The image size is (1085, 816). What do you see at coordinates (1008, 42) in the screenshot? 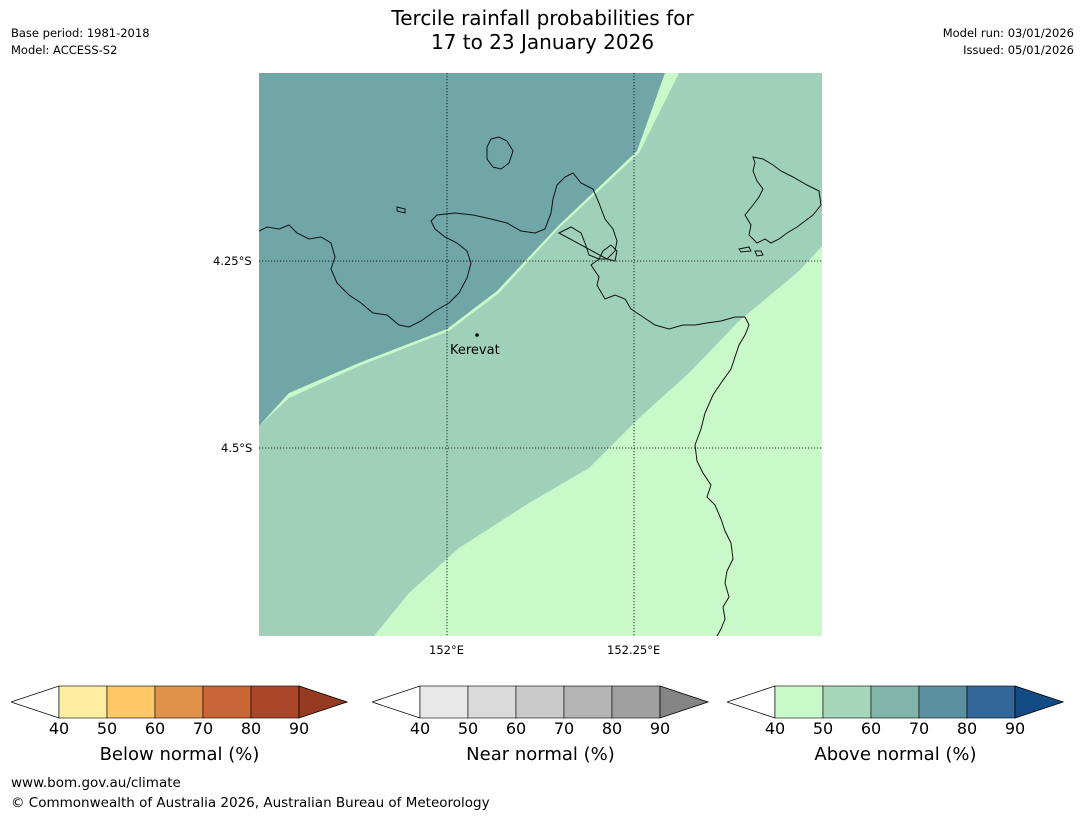
I see `meta-right: Model run: 03/01/2026 Issued: 05/01/2026` at bounding box center [1008, 42].